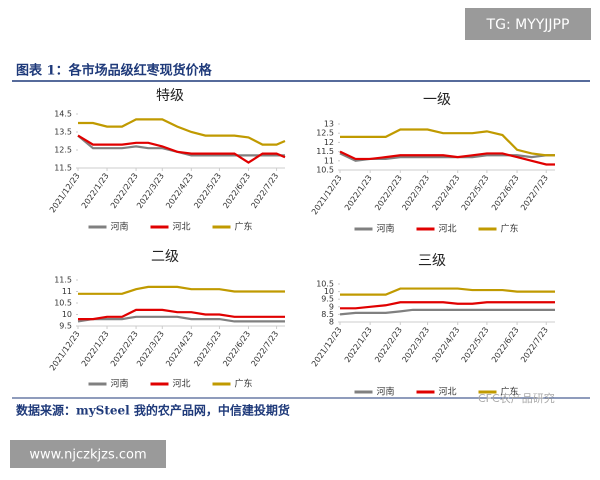 This screenshot has height=480, width=600. Describe the element at coordinates (63, 114) in the screenshot. I see `y-tick-label: 14.5` at that location.